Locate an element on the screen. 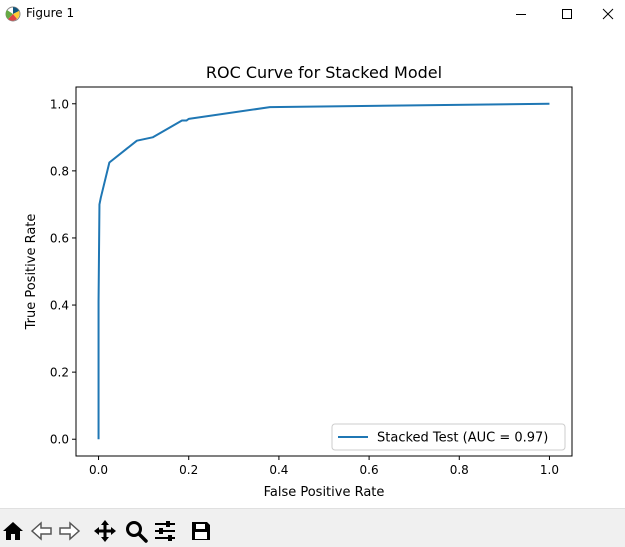 The image size is (625, 547). y-tick-label: 0.6 is located at coordinates (59, 238).